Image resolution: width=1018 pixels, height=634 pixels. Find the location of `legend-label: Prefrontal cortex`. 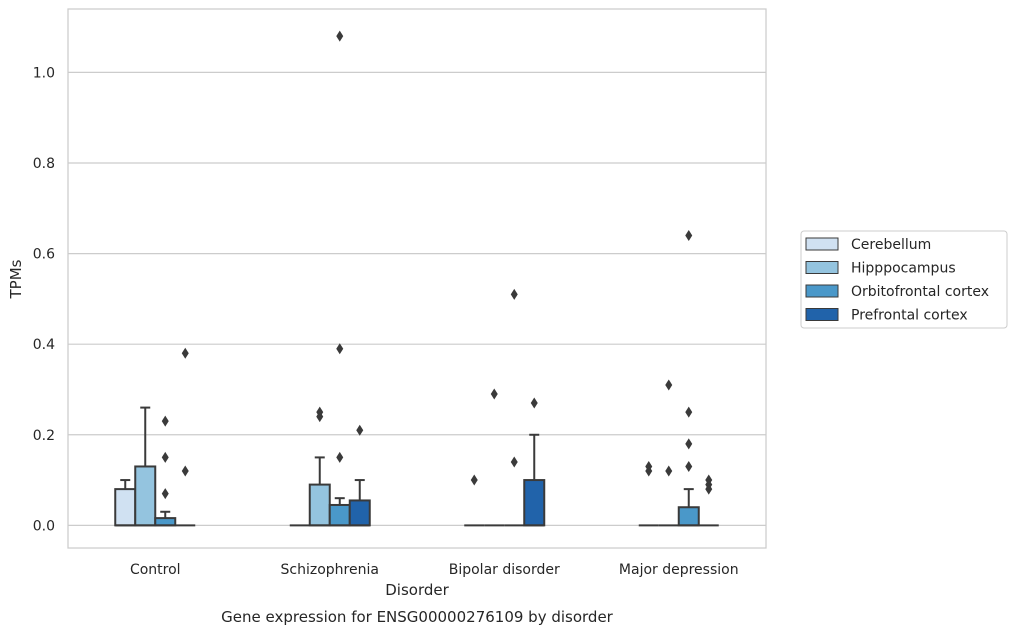

legend-label: Prefrontal cortex is located at coordinates (909, 316).